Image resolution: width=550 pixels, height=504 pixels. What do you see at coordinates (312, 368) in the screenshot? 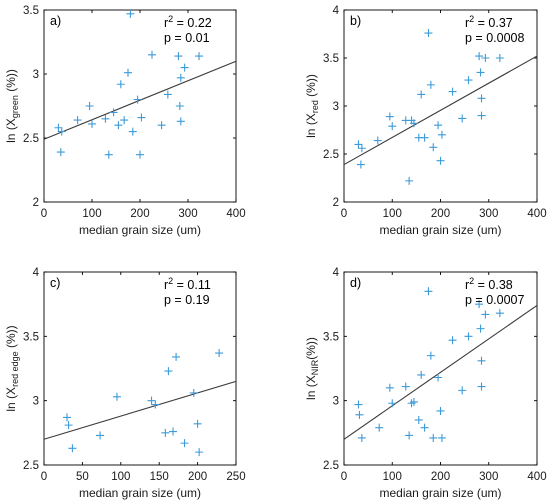
I see `y-axis-label: ln (XNIR(%))` at bounding box center [312, 368].